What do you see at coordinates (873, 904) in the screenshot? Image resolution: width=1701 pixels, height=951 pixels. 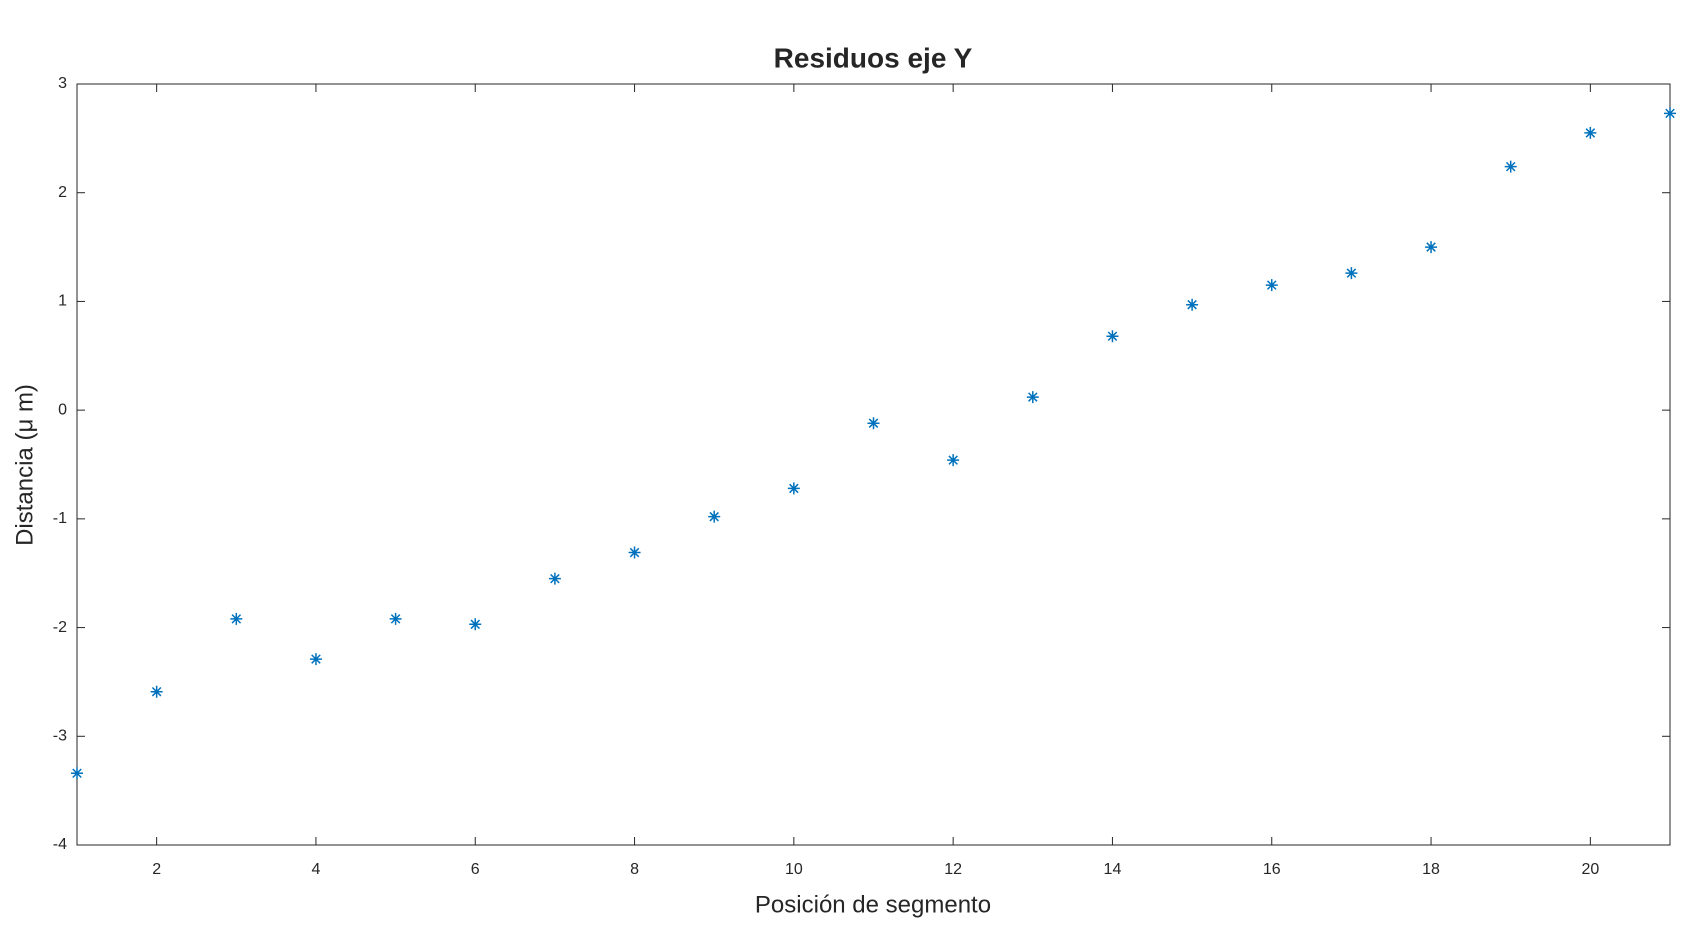 I see `x-axis-label: Posición de segmento` at bounding box center [873, 904].